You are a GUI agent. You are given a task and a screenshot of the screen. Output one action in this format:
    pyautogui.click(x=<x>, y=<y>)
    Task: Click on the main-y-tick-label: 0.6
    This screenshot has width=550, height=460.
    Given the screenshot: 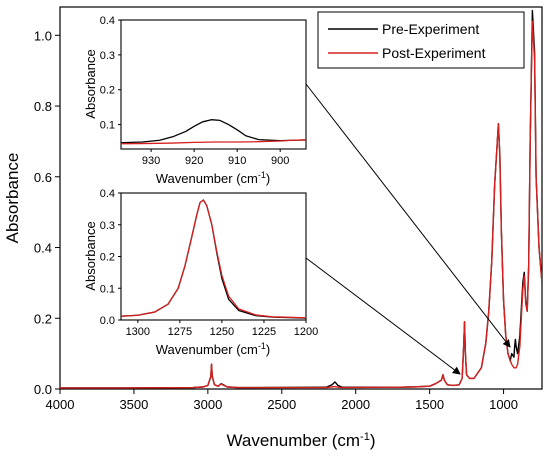 What is the action you would take?
    pyautogui.click(x=43, y=177)
    